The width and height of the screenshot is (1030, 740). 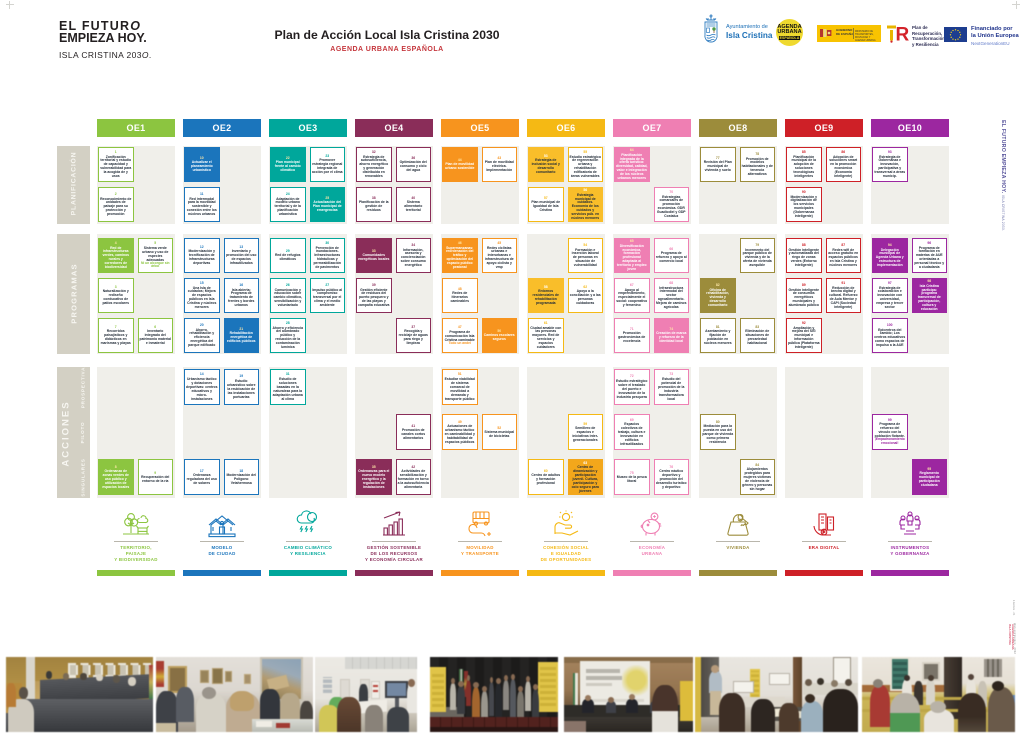 I want to click on svg-text: R, so click(x=903, y=34).